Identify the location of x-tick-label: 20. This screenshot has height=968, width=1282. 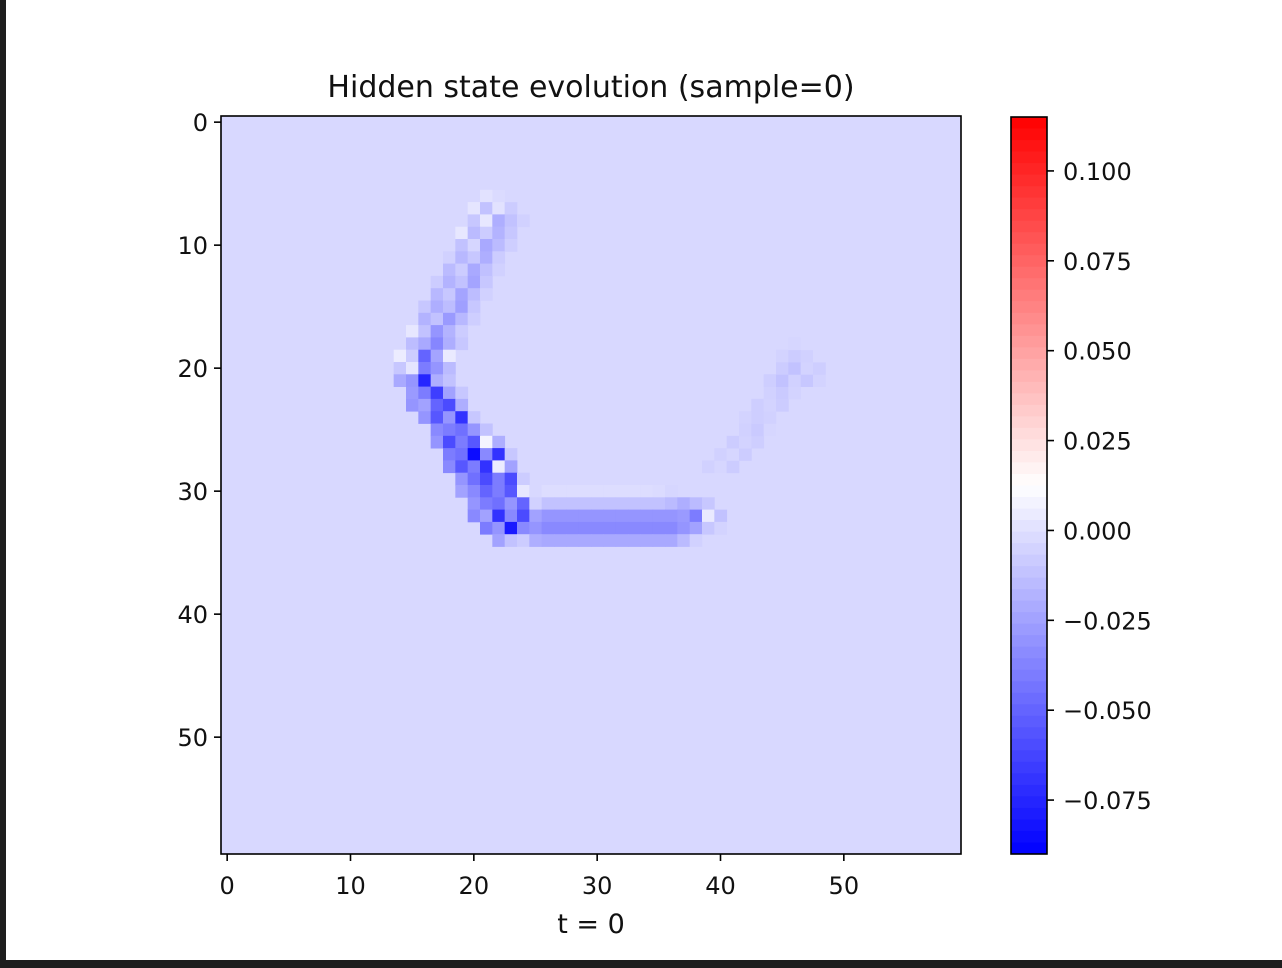
(474, 886).